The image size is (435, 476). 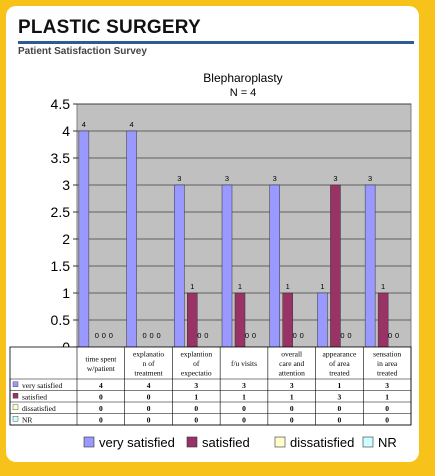 I want to click on y-tick-label: 1, so click(x=66, y=293).